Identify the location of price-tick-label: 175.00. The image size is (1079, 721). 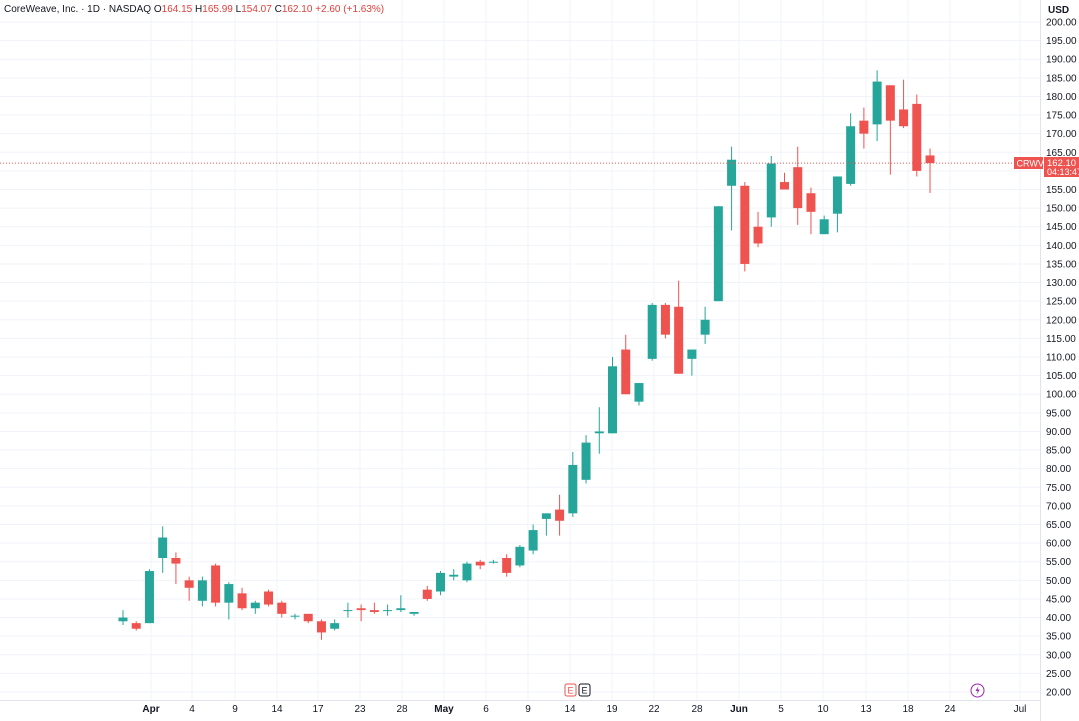
(1061, 116).